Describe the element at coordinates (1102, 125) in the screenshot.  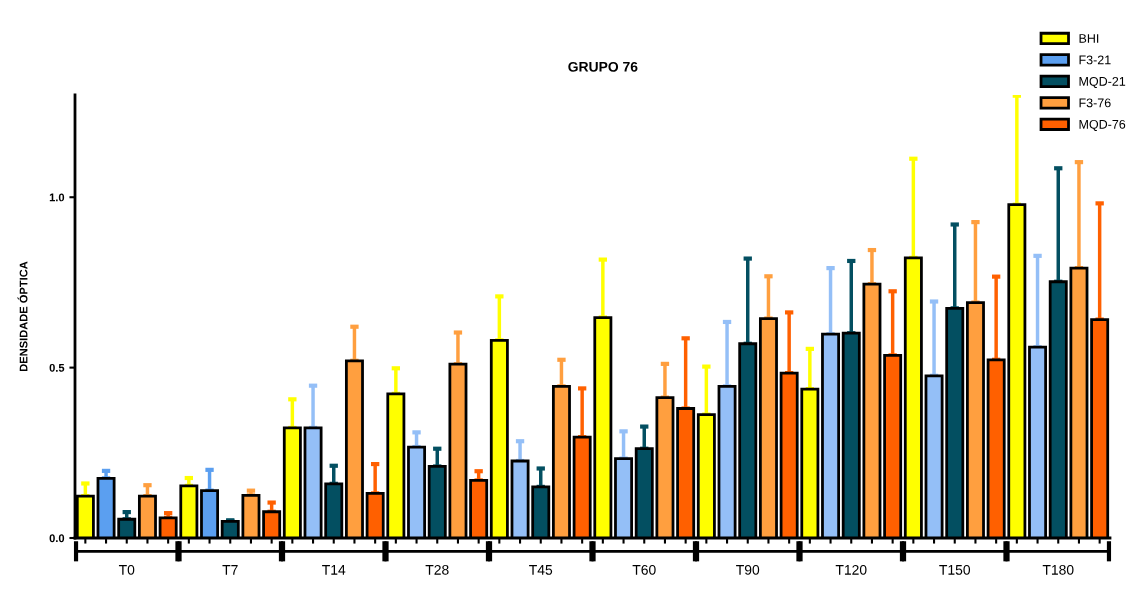
I see `legend-label: MQD-76` at that location.